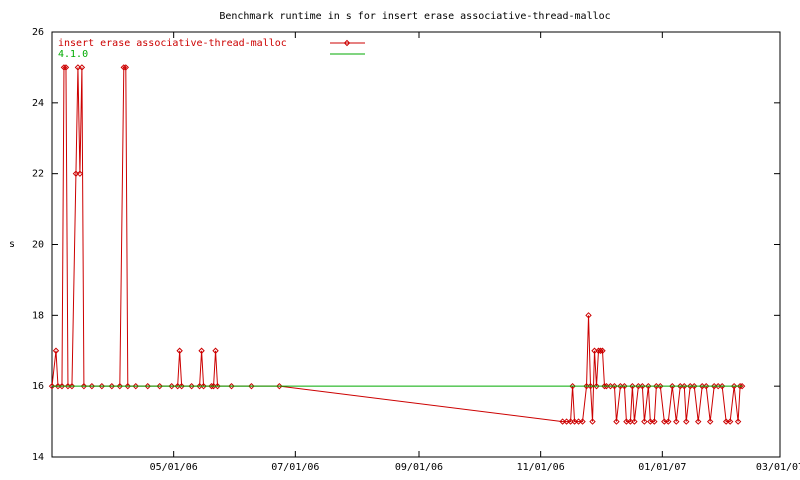 The height and width of the screenshot is (480, 800). What do you see at coordinates (38, 457) in the screenshot?
I see `y-tick-label: 14` at bounding box center [38, 457].